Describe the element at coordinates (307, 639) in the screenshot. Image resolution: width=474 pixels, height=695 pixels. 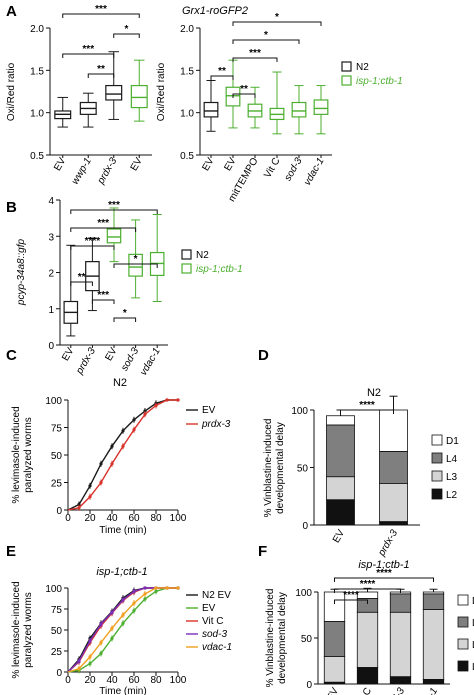
I see `y-tick-label: 50` at that location.